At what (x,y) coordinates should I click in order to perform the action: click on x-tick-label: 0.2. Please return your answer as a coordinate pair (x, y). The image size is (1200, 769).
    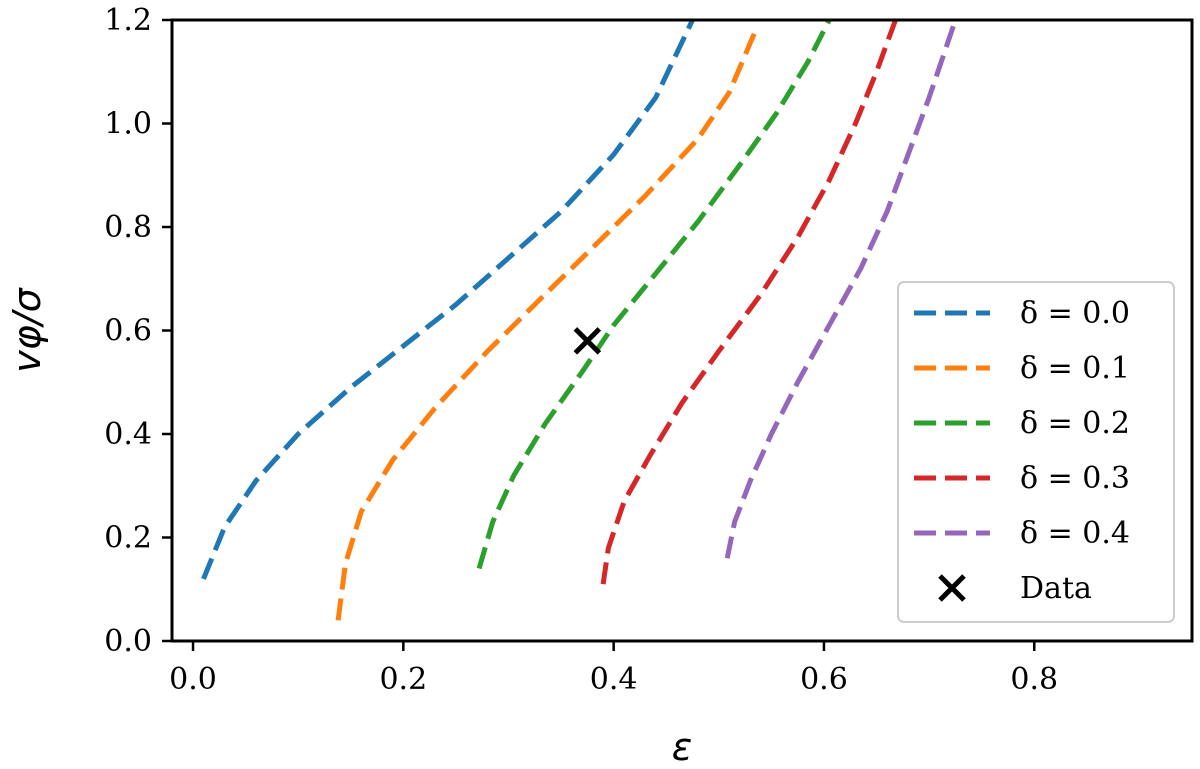
    Looking at the image, I should click on (403, 679).